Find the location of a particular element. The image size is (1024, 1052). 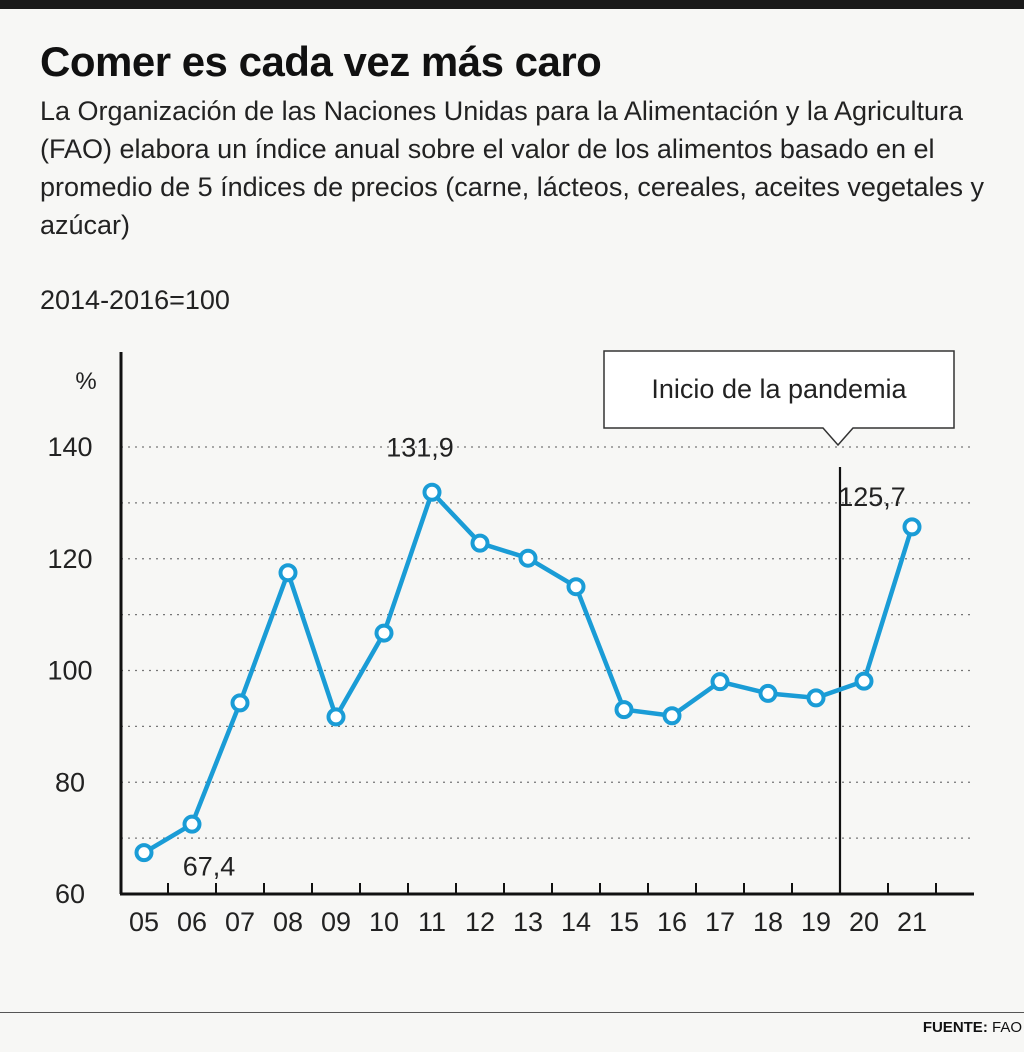

y-tick-label: 80 is located at coordinates (70, 782).